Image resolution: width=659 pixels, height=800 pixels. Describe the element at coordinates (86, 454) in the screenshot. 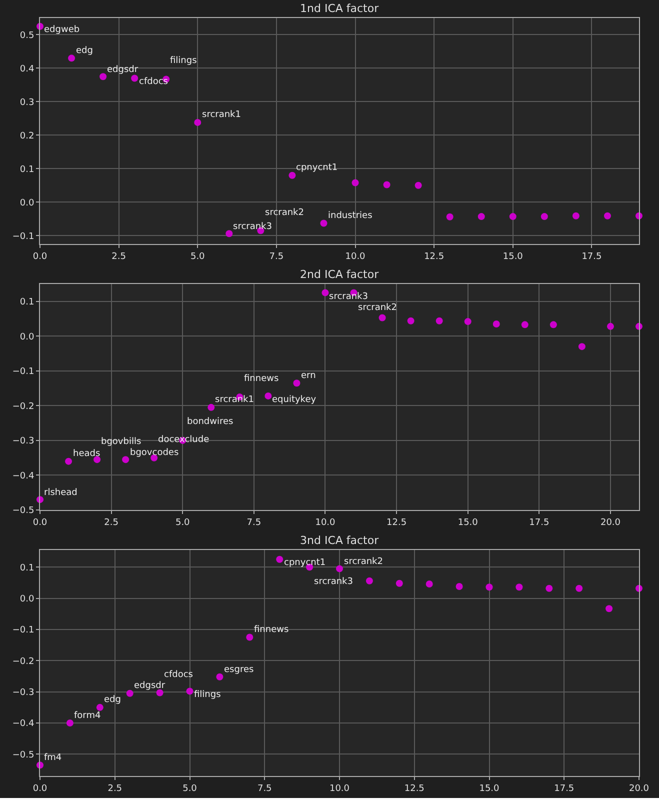

I see `annotation: heads` at that location.